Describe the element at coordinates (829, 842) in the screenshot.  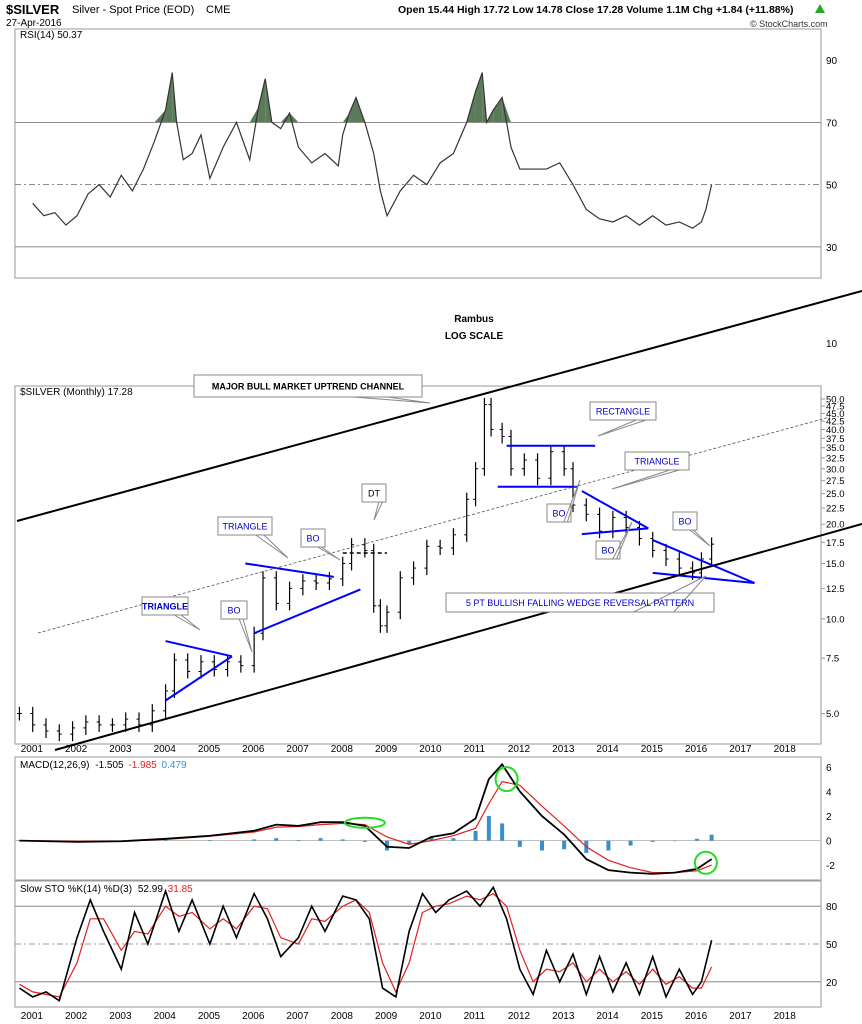
I see `macd-tick-label: 0` at that location.